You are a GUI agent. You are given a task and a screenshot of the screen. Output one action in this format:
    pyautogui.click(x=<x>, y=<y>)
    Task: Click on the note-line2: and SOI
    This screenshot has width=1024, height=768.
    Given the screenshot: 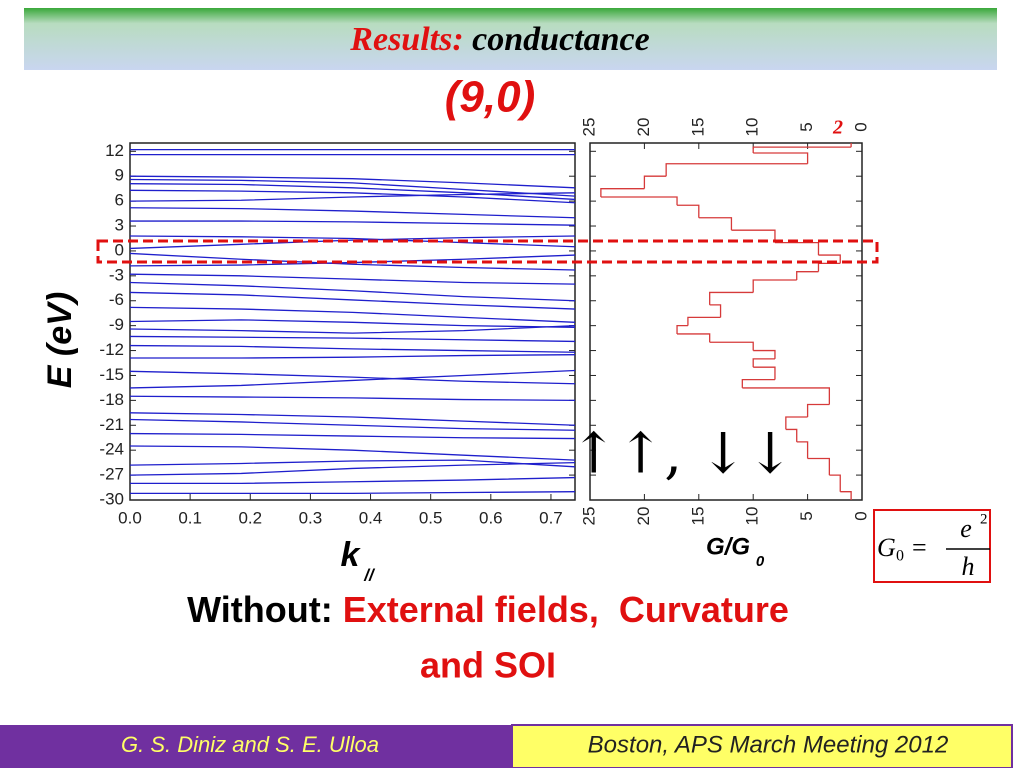 What is the action you would take?
    pyautogui.click(x=488, y=665)
    